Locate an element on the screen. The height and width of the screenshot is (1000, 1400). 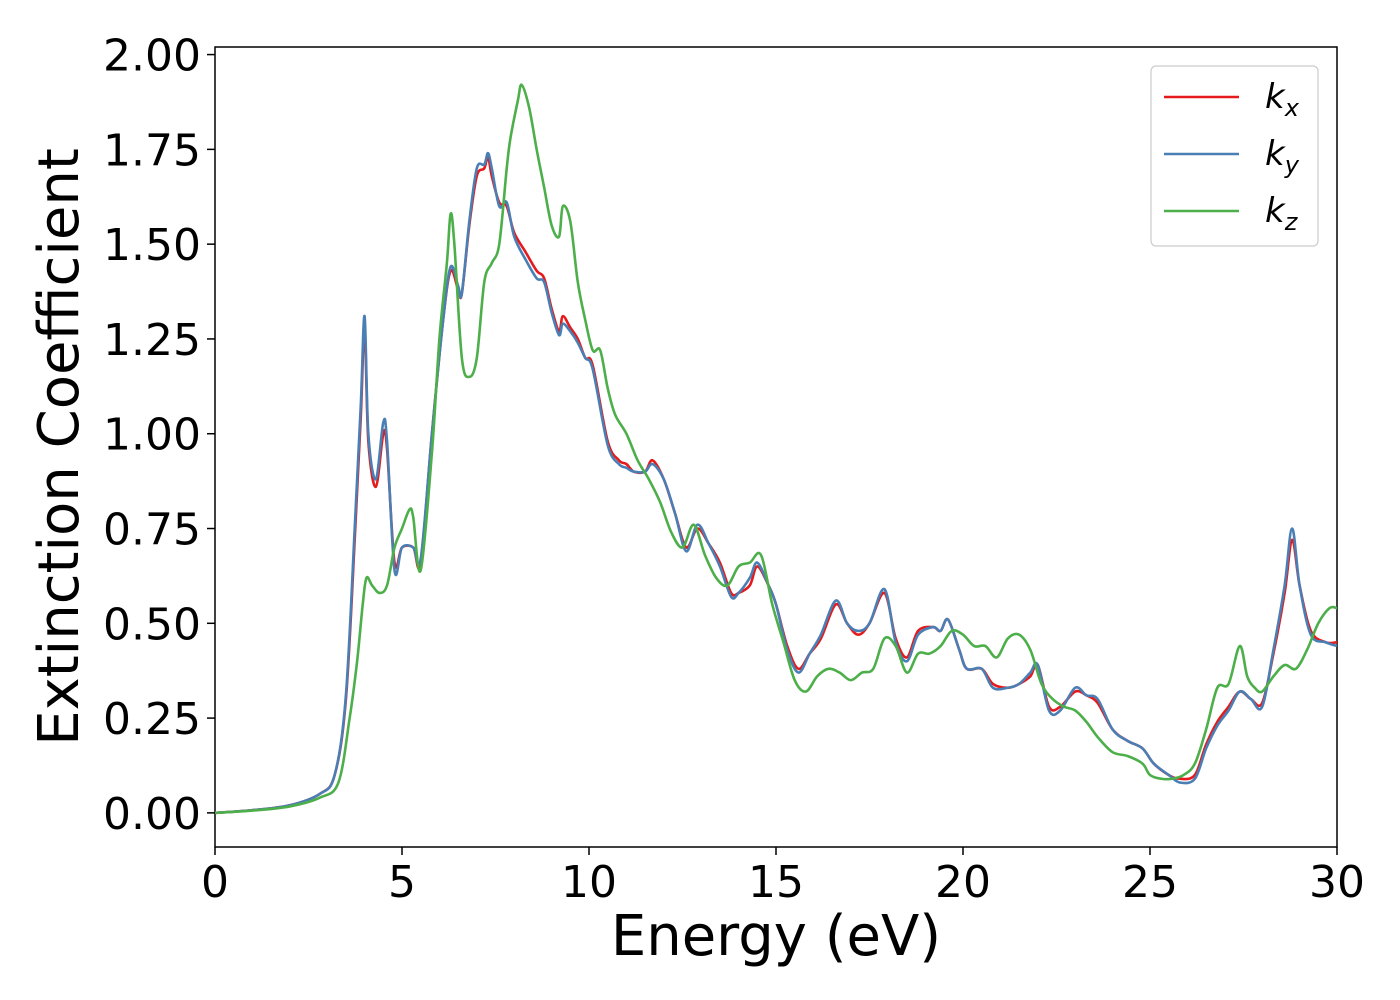
y-axis-ticks: 0.00 0.25 0.50 0.75 1.00 1.25 1.50 1.75 2.00 is located at coordinates (159, 435).